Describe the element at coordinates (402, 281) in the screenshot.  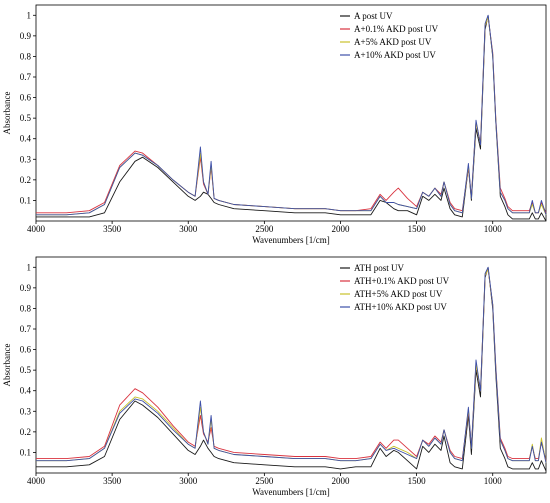
I see `legend-label: ATH+0.1% AKD post UV` at that location.